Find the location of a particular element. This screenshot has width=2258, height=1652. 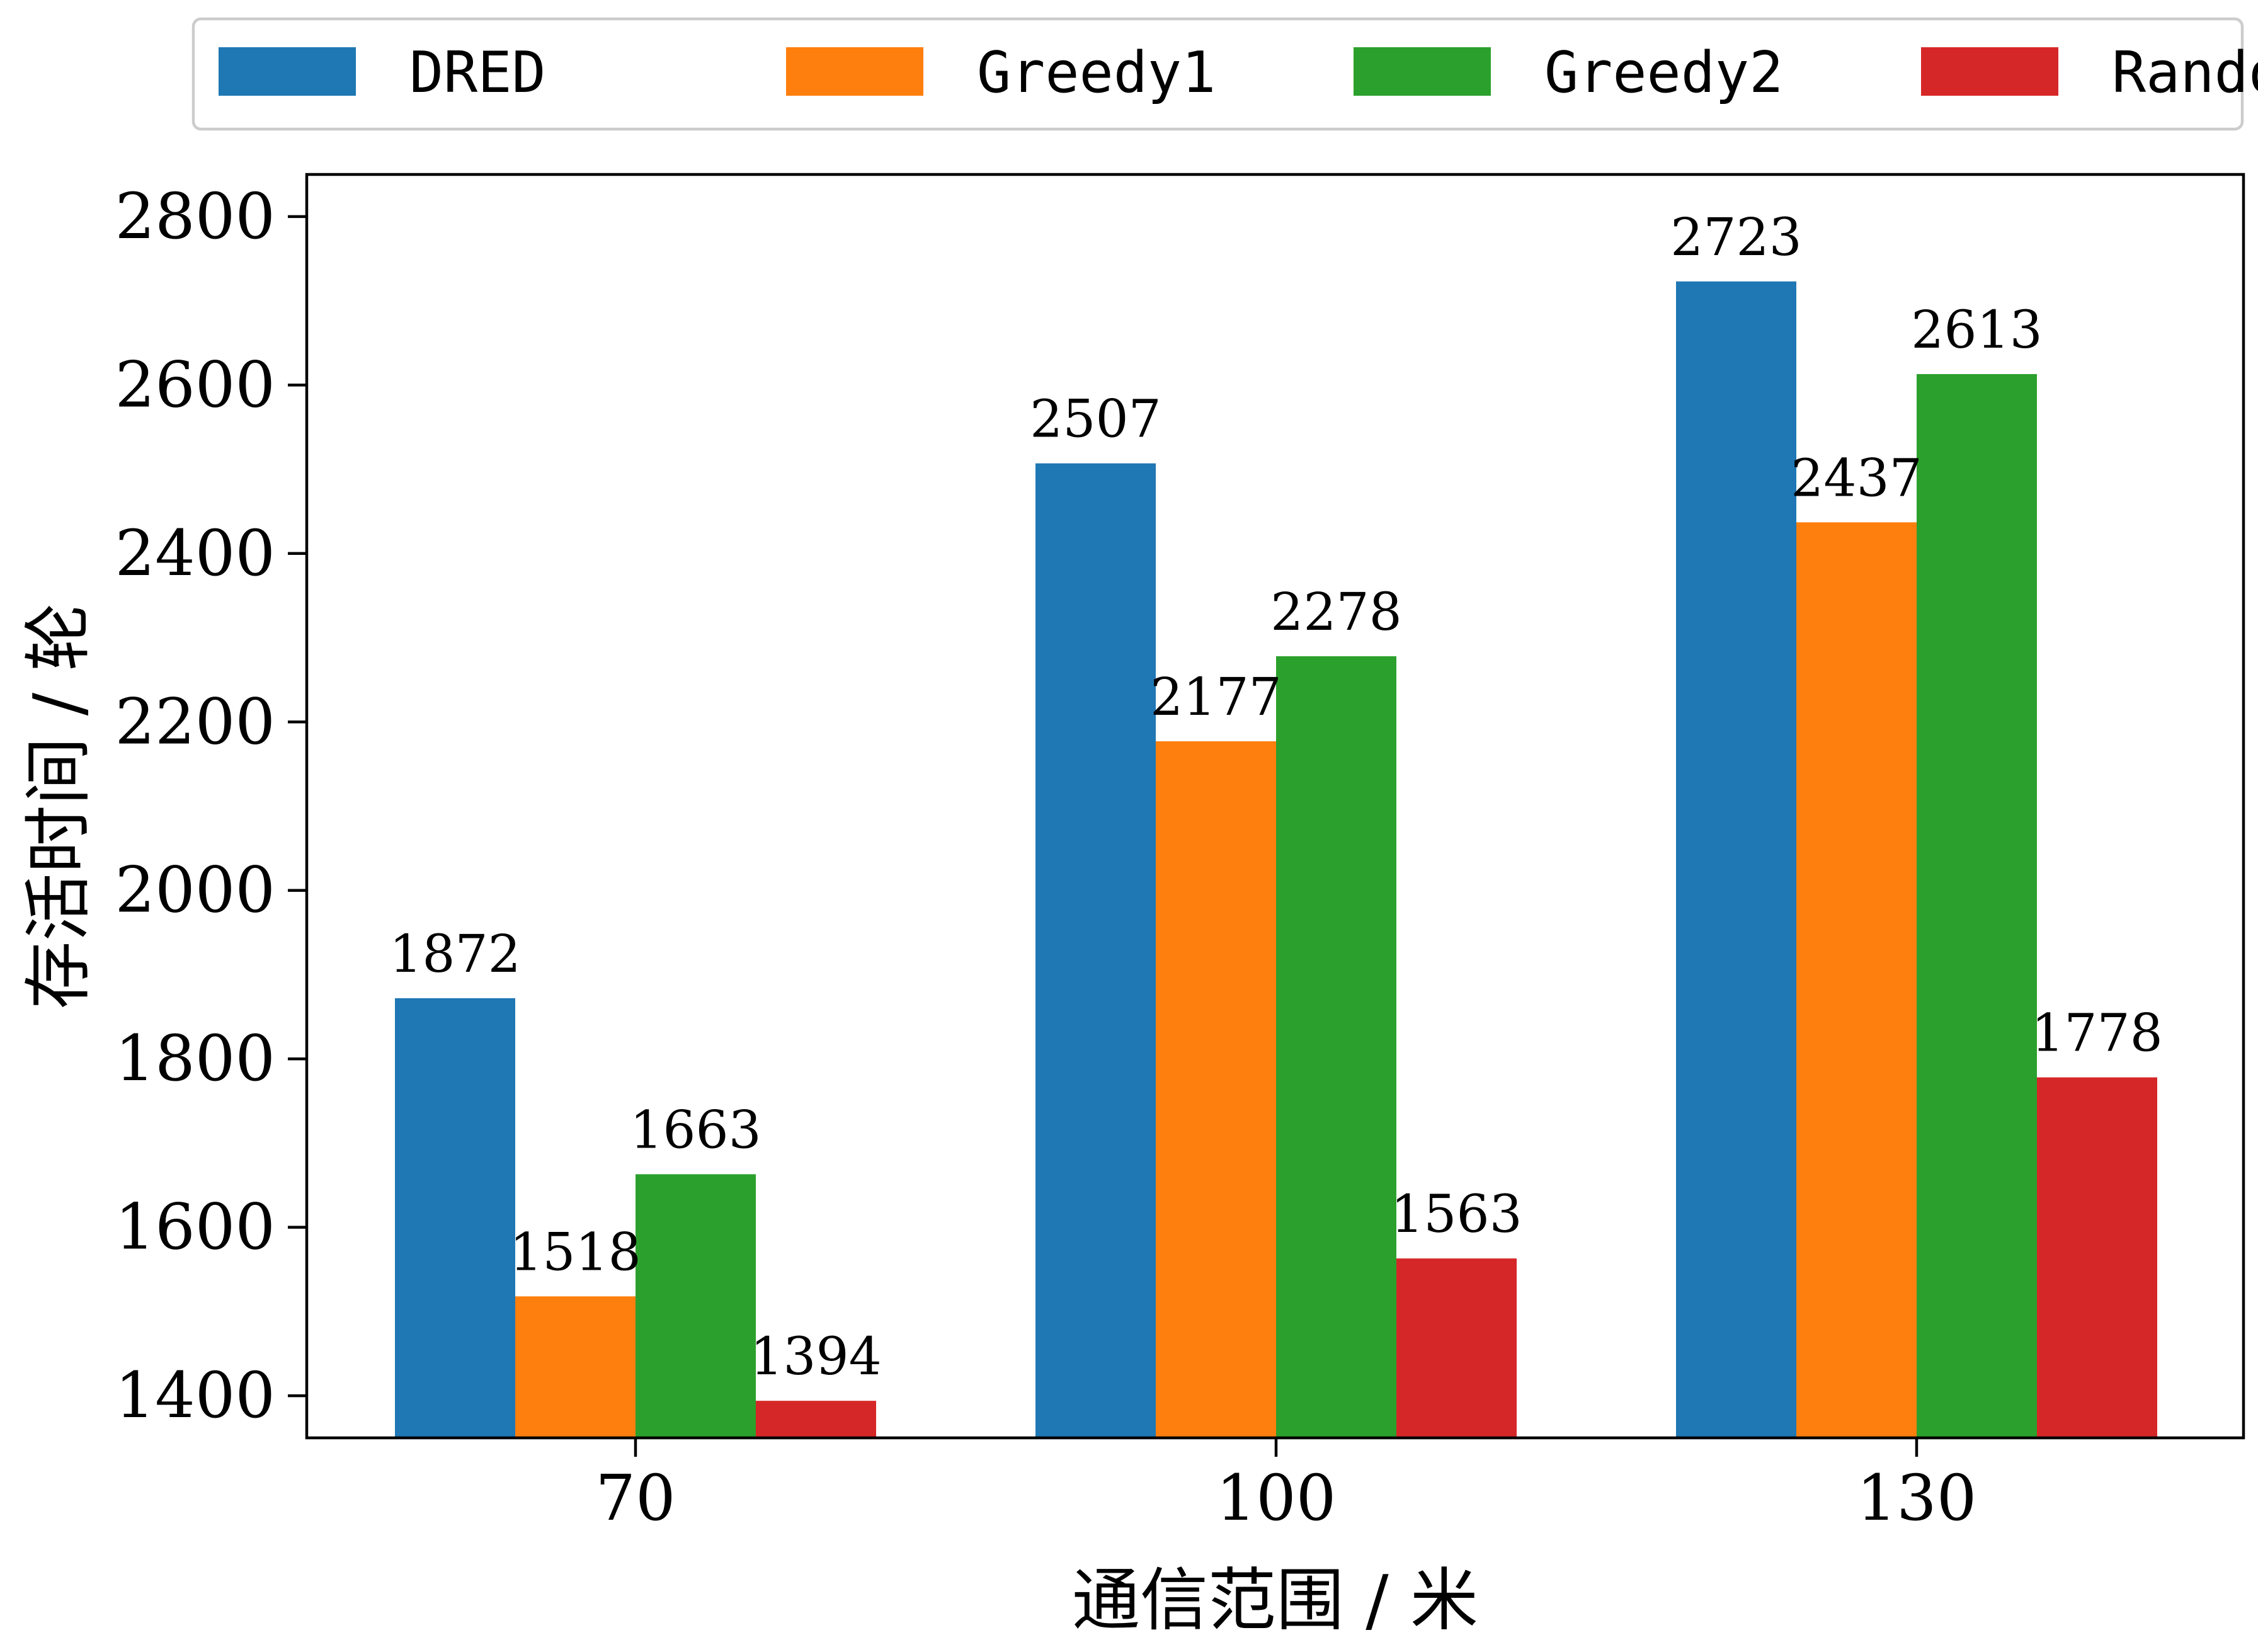

y-tick-label: 2000 is located at coordinates (196, 890).